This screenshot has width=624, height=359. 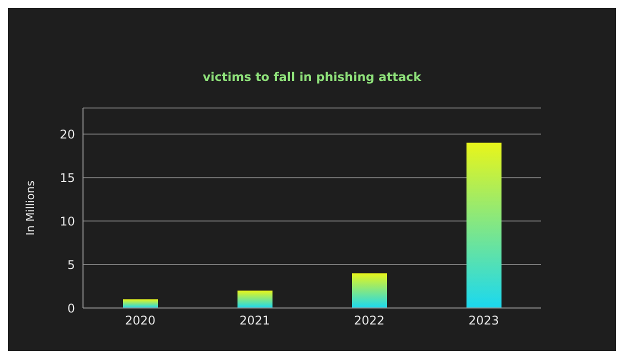 What do you see at coordinates (67, 177) in the screenshot?
I see `y-tick-label: 15` at bounding box center [67, 177].